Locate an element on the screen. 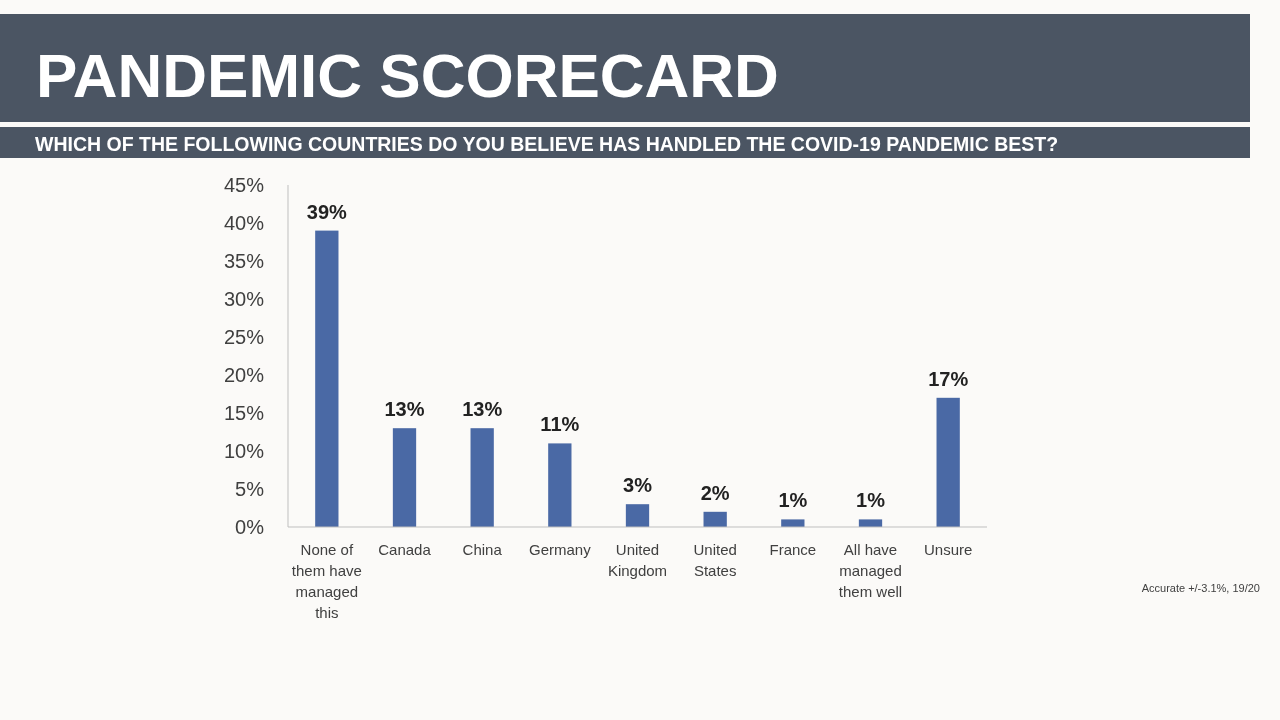  y-tick-label: 15% is located at coordinates (244, 413).